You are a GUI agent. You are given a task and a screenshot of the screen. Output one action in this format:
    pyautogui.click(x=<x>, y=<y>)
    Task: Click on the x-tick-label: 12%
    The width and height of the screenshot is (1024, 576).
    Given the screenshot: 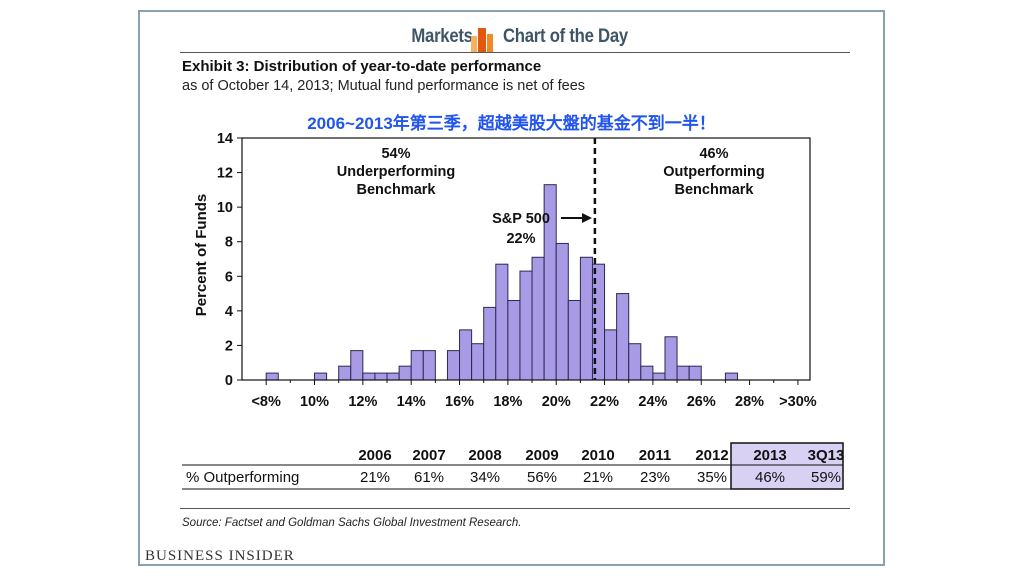 What is the action you would take?
    pyautogui.click(x=362, y=402)
    